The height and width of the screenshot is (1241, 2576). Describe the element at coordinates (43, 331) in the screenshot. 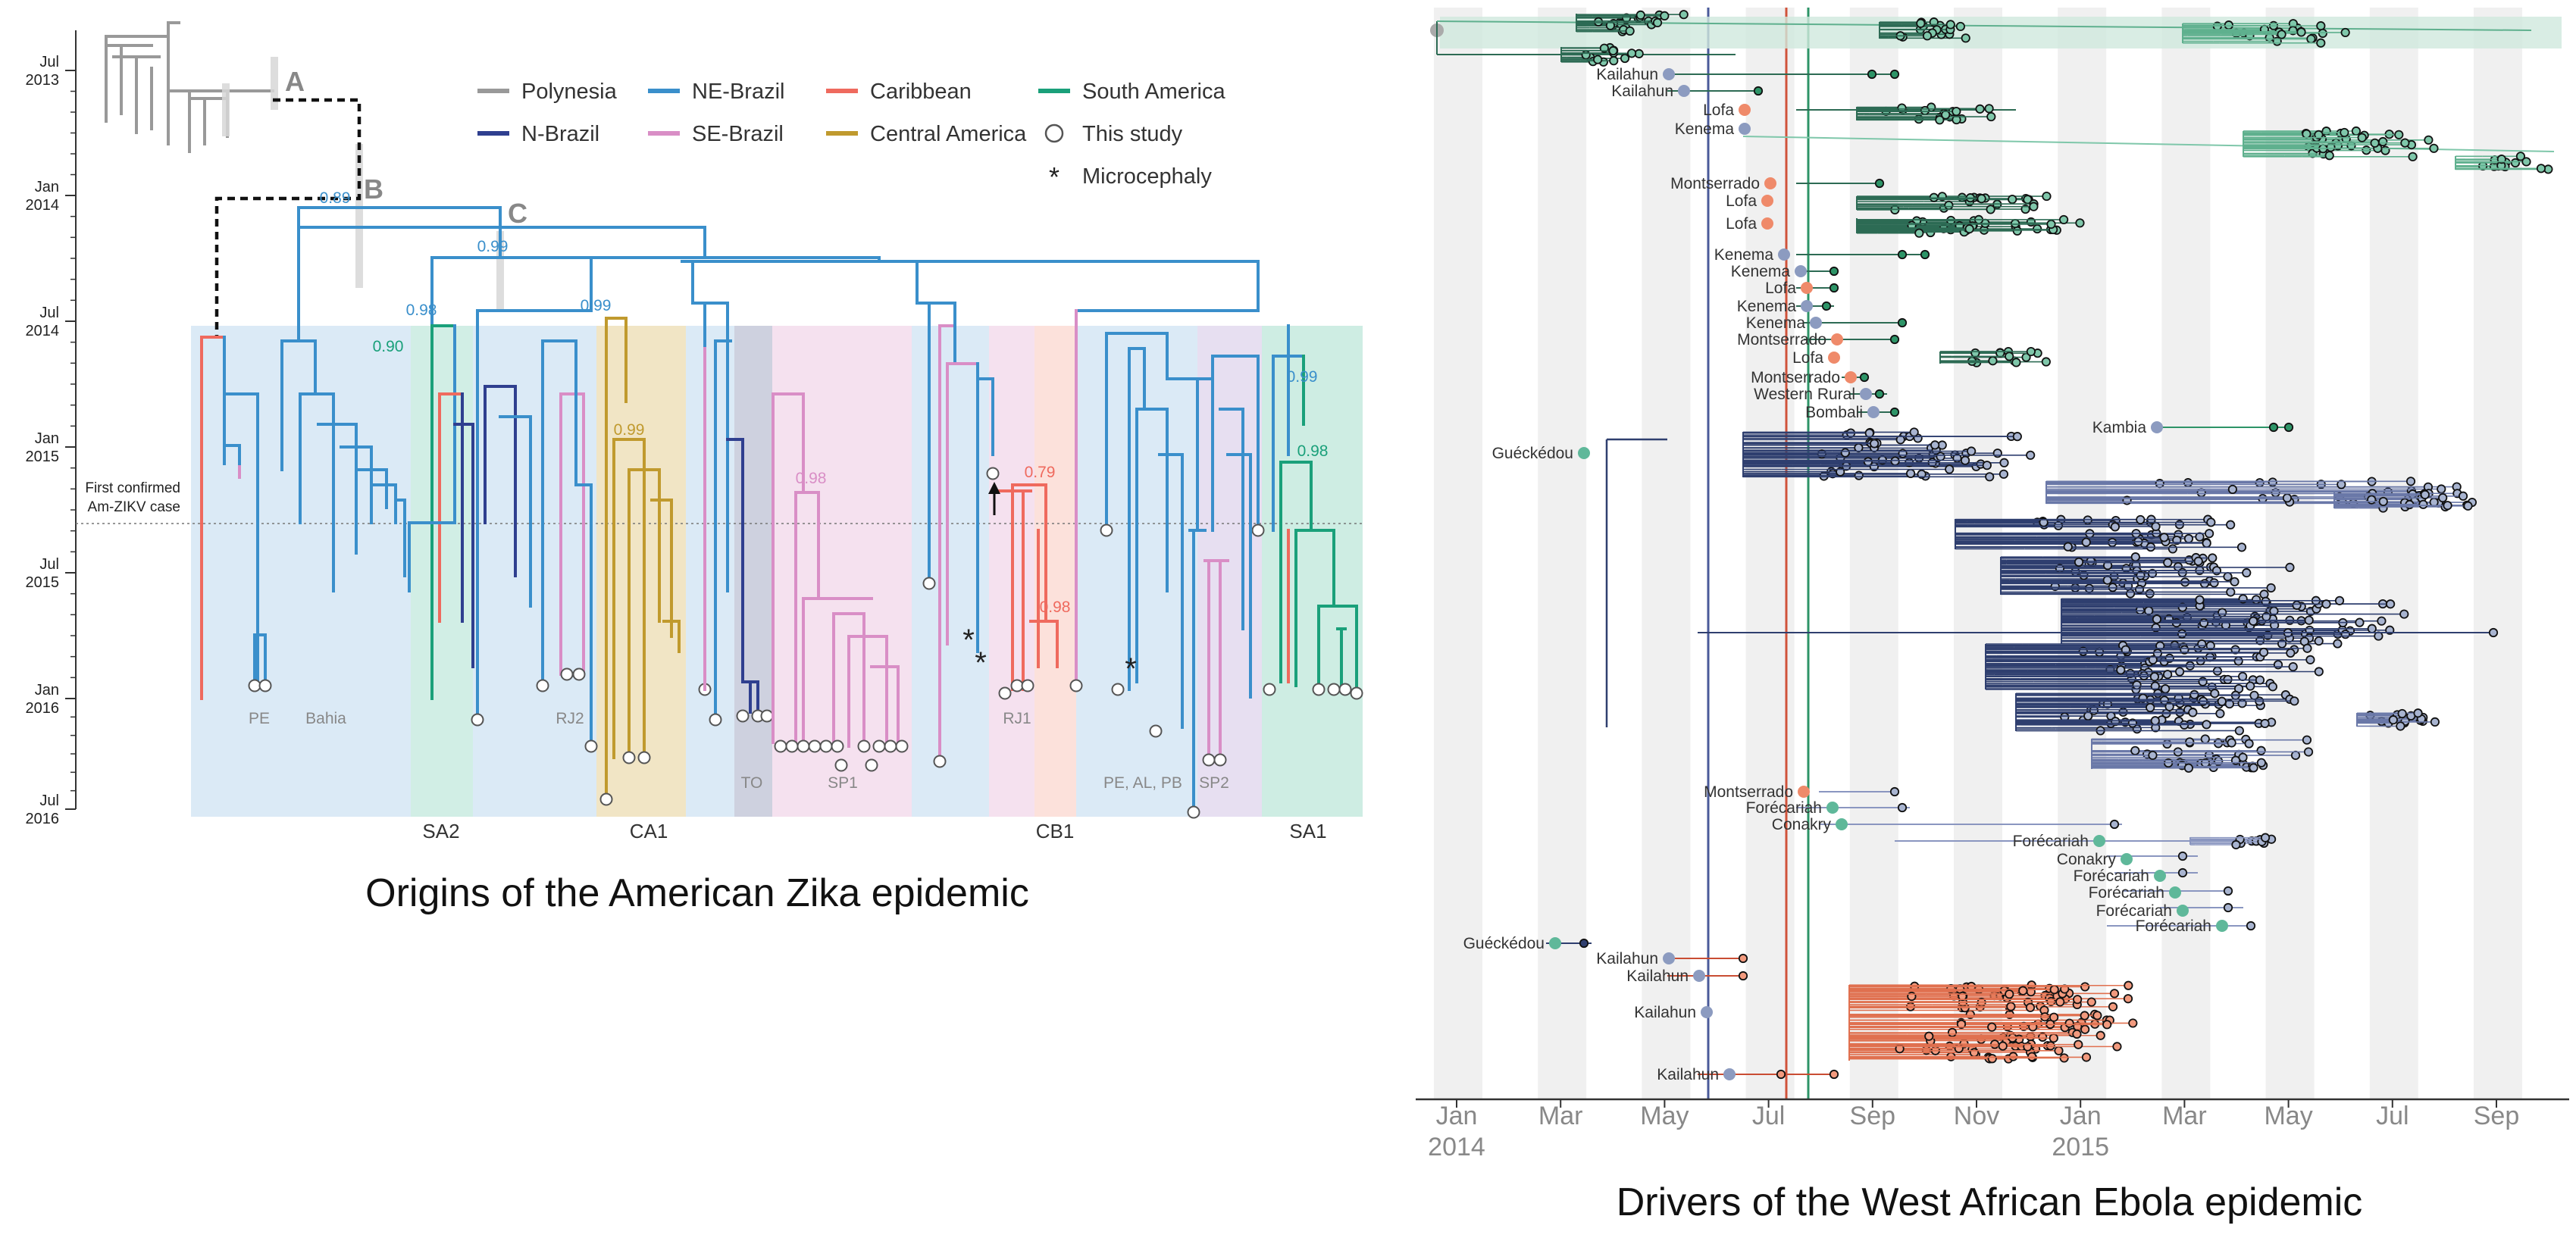

I see `axis-tick-year: 2014` at that location.